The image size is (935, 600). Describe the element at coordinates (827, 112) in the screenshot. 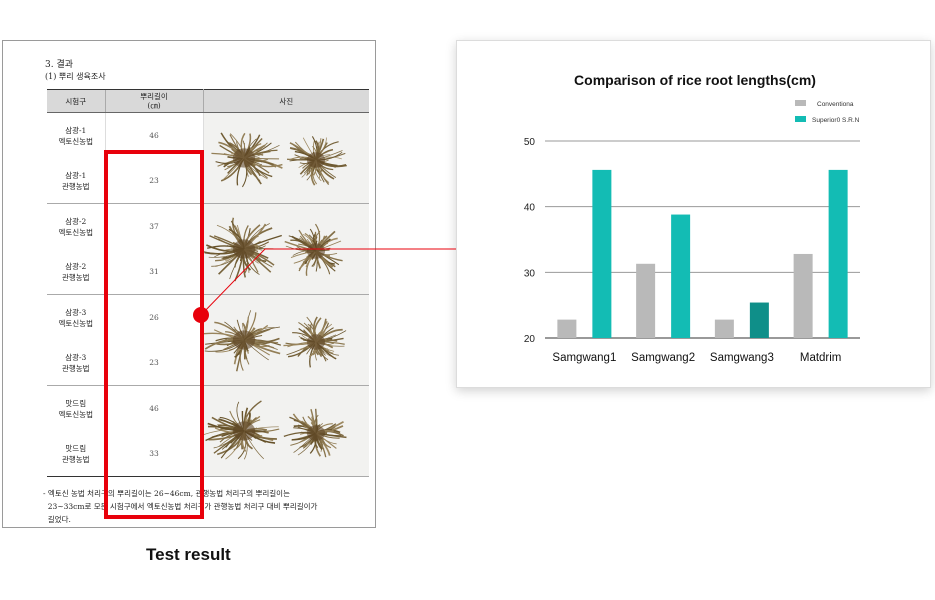

I see `chart-legend: Conventiona Superior0 S.R.N` at that location.